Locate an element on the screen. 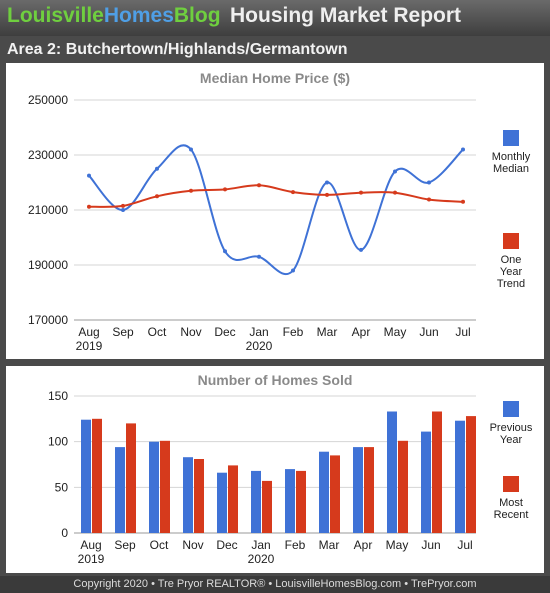  y-tick-label: 170000 is located at coordinates (48, 320).